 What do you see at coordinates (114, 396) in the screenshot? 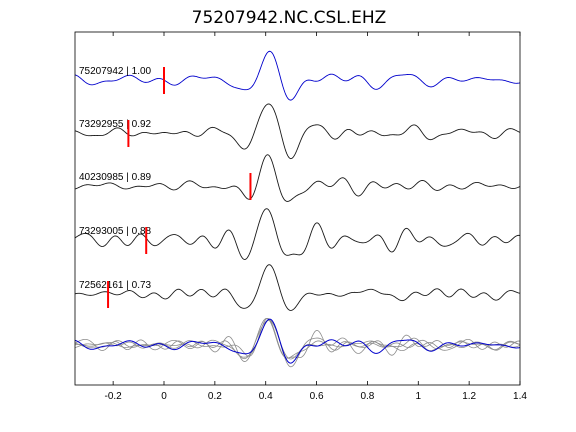
I see `x-tick-label: -0.2` at bounding box center [114, 396].